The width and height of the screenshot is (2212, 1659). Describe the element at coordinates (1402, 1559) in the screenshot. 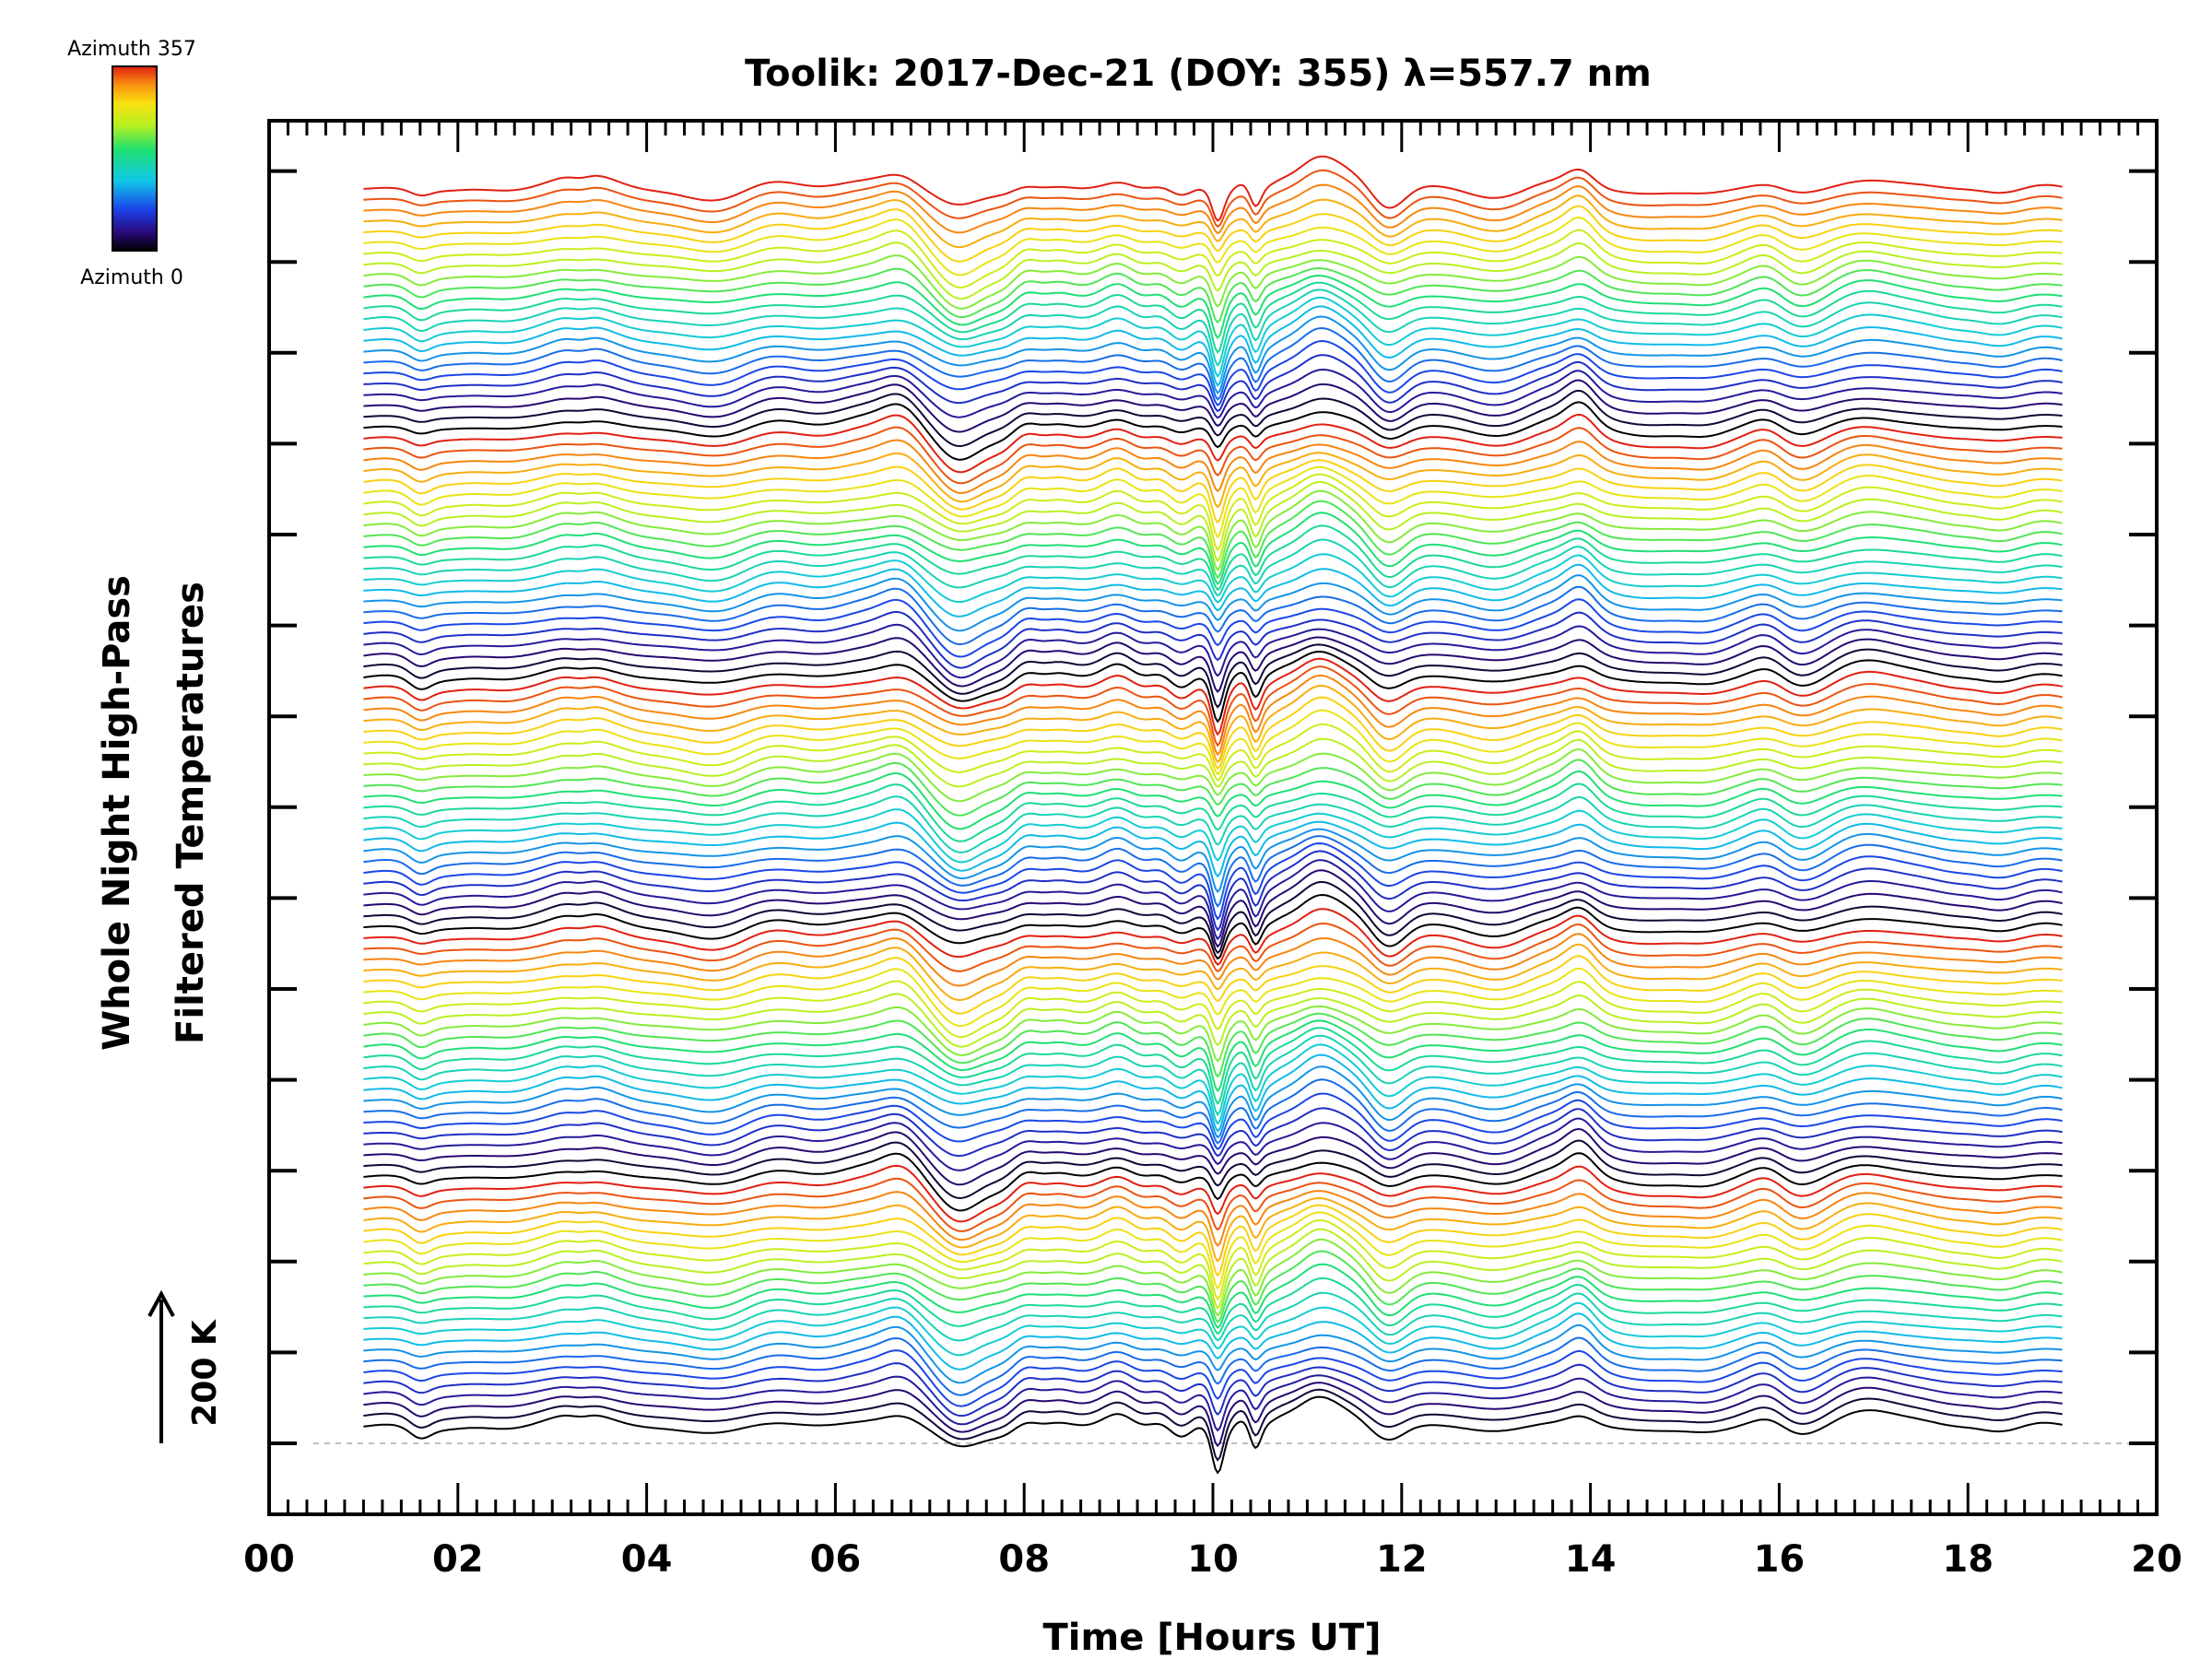

I see `x-tick-label: 12` at that location.